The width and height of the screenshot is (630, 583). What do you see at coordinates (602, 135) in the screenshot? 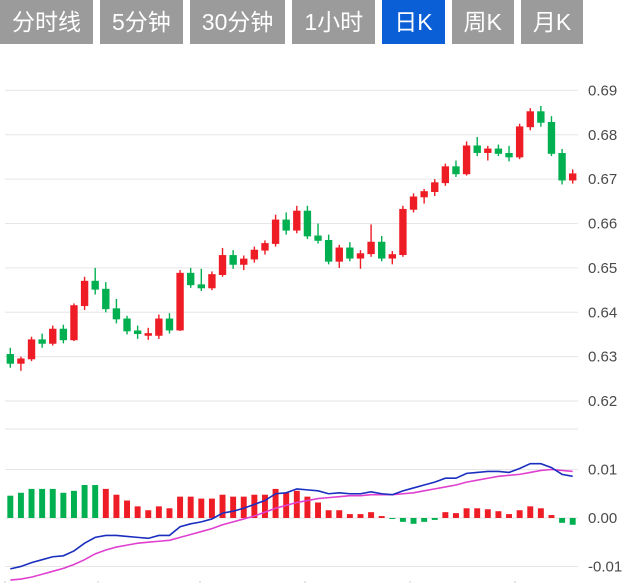
I see `price-axis-label: 0.68` at bounding box center [602, 135].